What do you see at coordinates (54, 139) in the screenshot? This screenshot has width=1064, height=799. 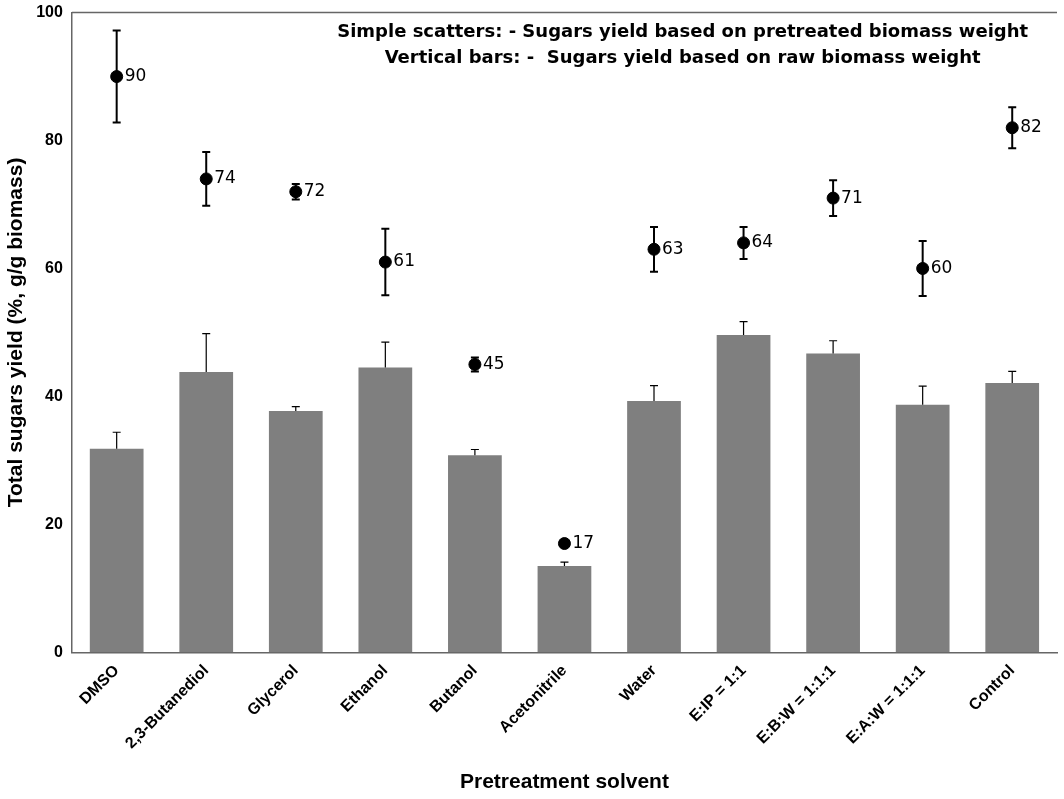 I see `y-tick-label: 80` at bounding box center [54, 139].